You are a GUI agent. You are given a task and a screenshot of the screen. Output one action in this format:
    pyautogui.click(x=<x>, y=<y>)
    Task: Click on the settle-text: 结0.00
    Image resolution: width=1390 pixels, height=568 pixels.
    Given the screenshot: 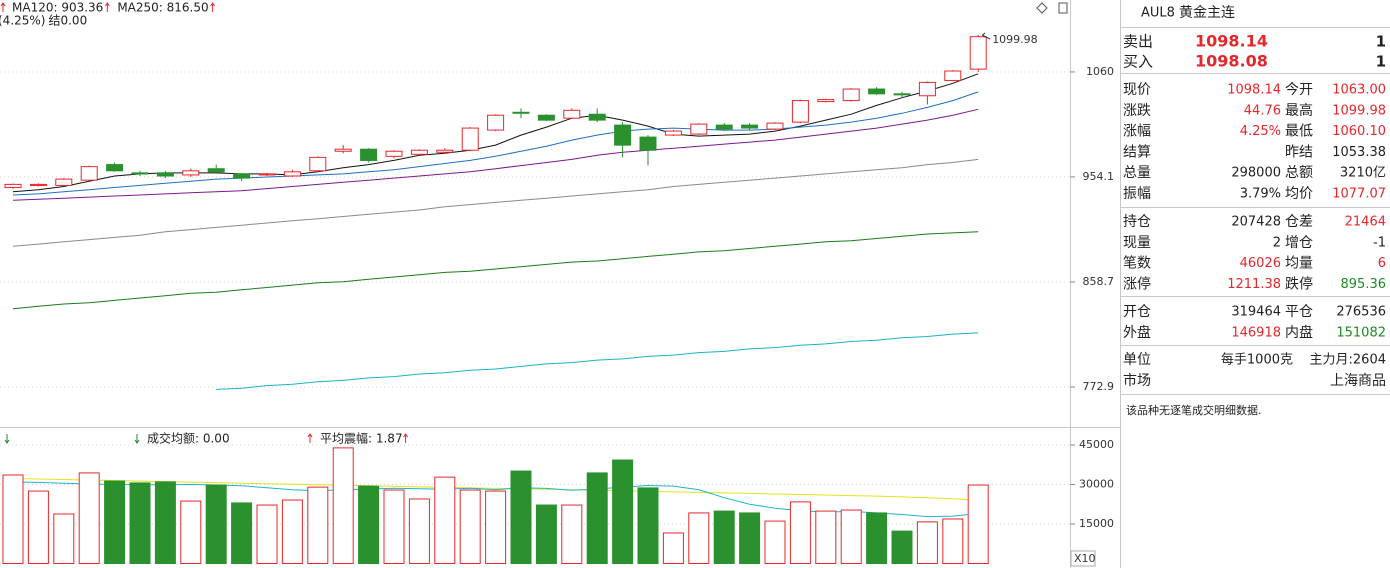 What is the action you would take?
    pyautogui.click(x=67, y=21)
    